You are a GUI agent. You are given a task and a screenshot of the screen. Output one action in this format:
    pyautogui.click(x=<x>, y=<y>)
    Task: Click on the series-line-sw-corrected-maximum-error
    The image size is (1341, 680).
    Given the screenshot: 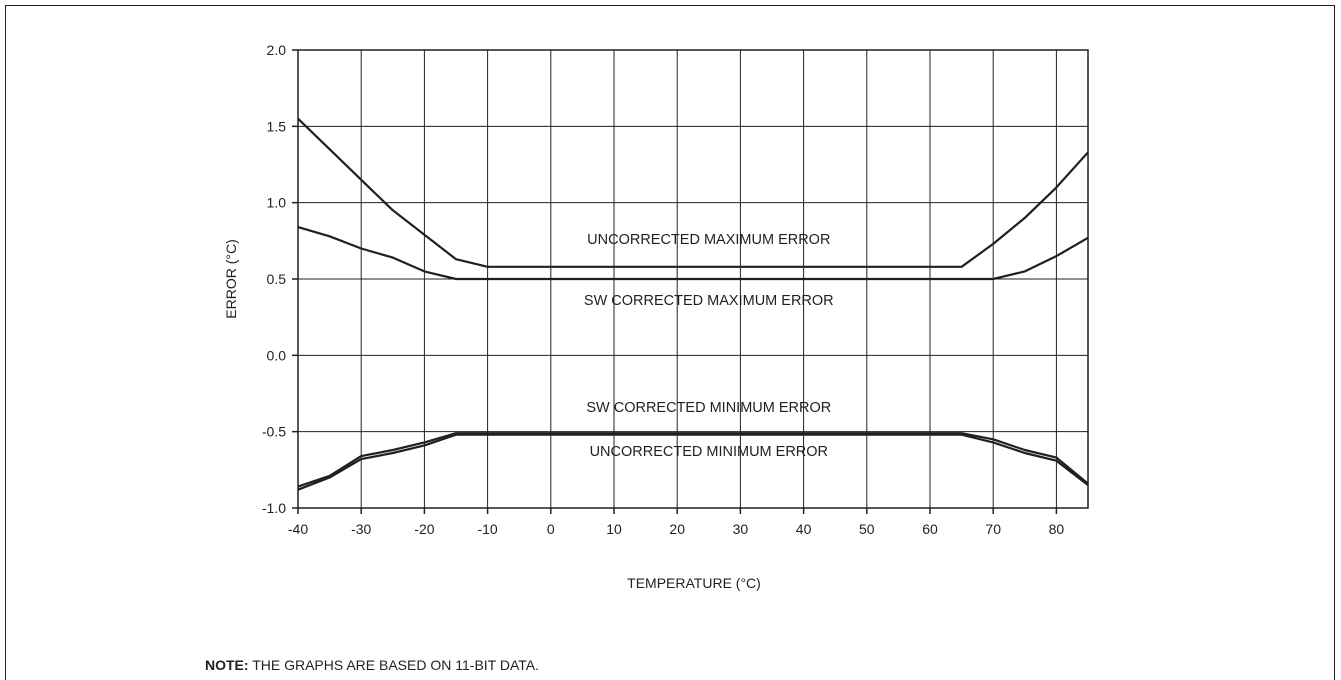 What is the action you would take?
    pyautogui.click(x=693, y=253)
    